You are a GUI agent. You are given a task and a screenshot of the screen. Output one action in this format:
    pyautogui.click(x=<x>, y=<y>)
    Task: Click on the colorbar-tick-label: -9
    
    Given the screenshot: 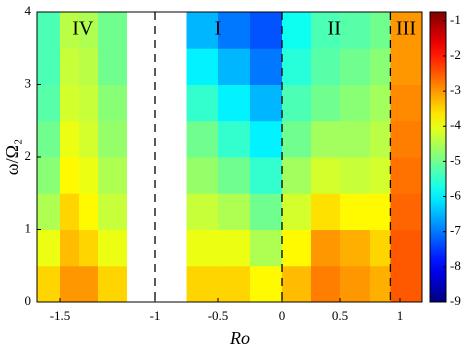 What is the action you would take?
    pyautogui.click(x=455, y=300)
    